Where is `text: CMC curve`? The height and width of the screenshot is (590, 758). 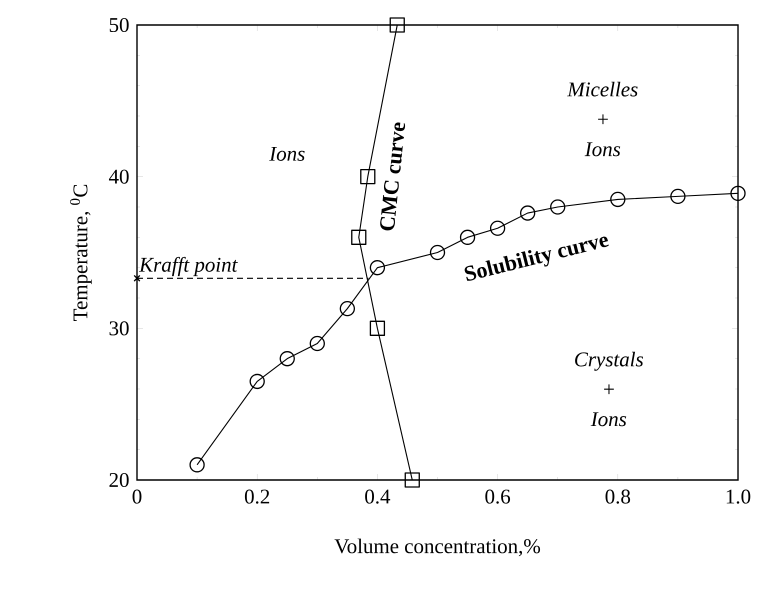 text: CMC curve is located at coordinates (393, 176).